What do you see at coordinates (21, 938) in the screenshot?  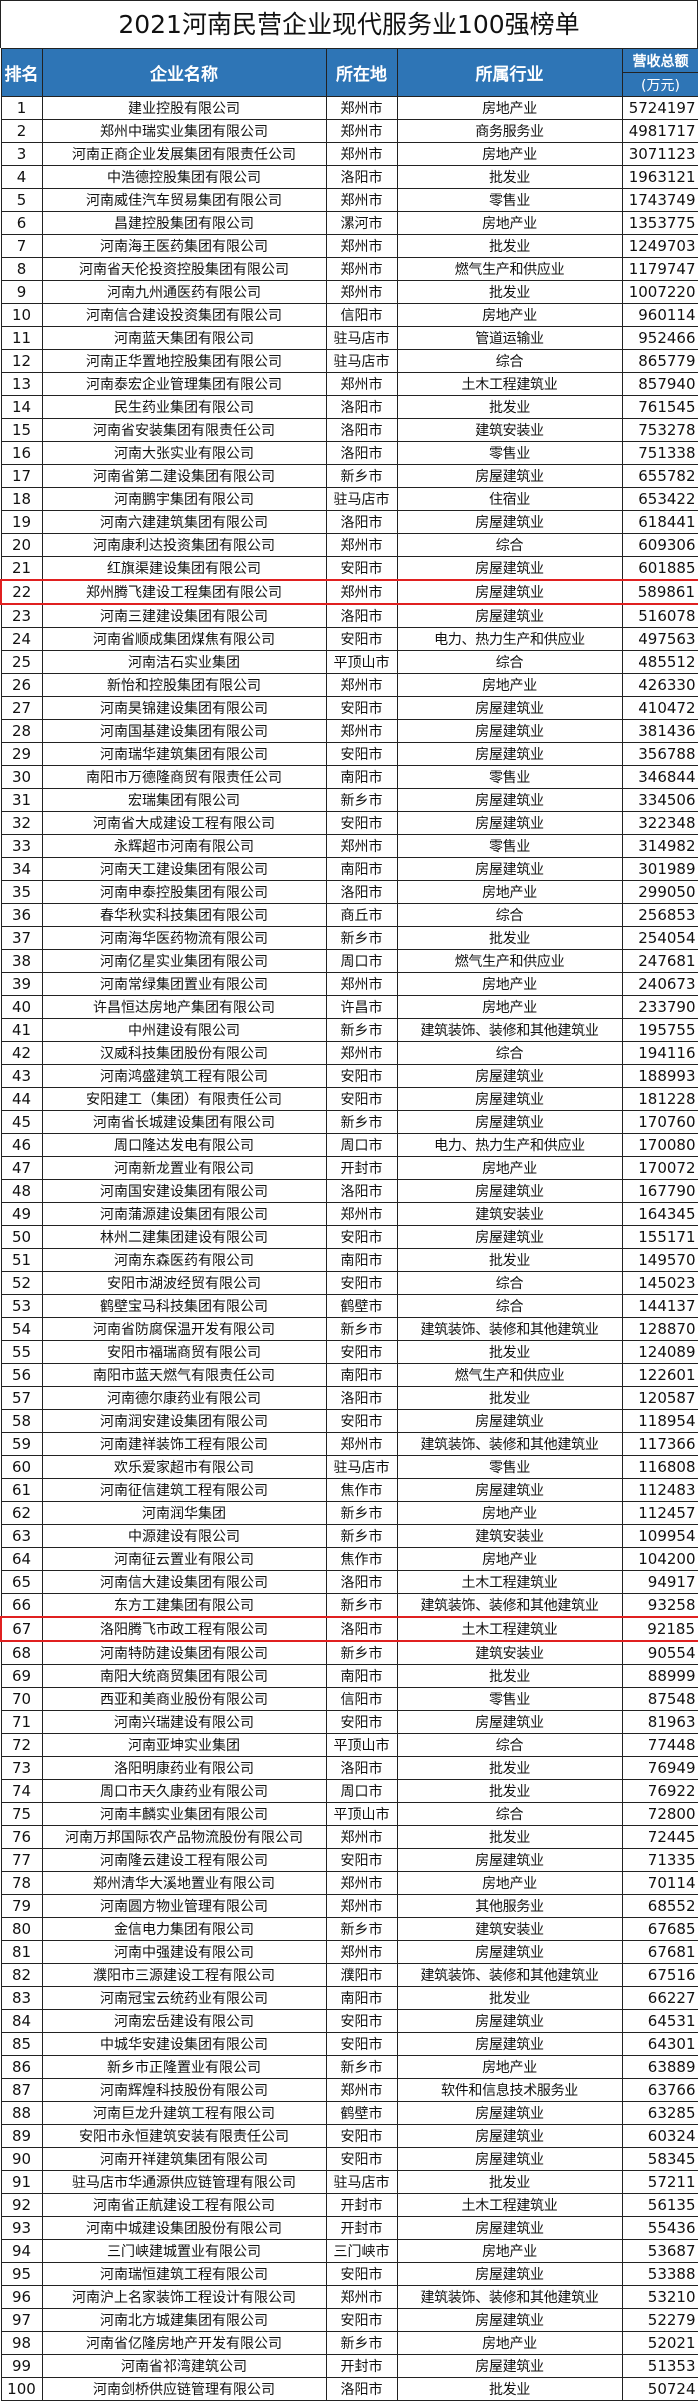 I see `rank-cell: 37` at bounding box center [21, 938].